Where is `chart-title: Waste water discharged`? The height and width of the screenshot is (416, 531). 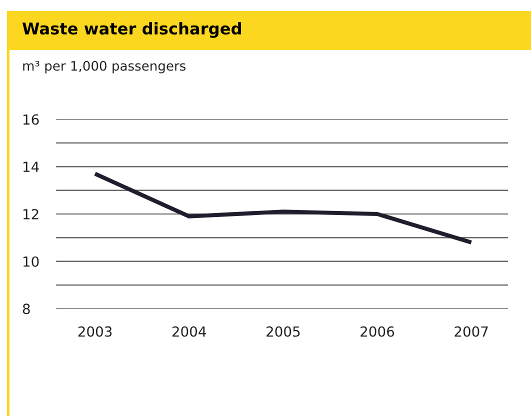
chart-title: Waste water discharged is located at coordinates (131, 30).